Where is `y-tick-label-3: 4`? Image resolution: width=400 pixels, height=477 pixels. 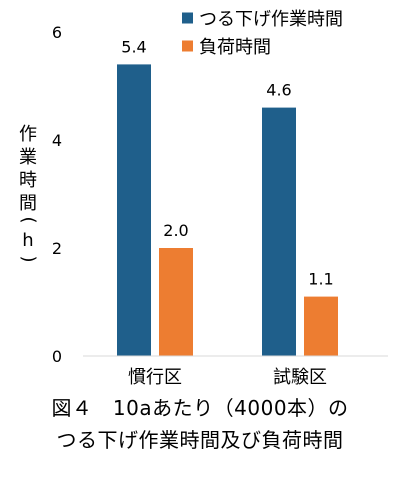 y-tick-label-3: 4 is located at coordinates (57, 140).